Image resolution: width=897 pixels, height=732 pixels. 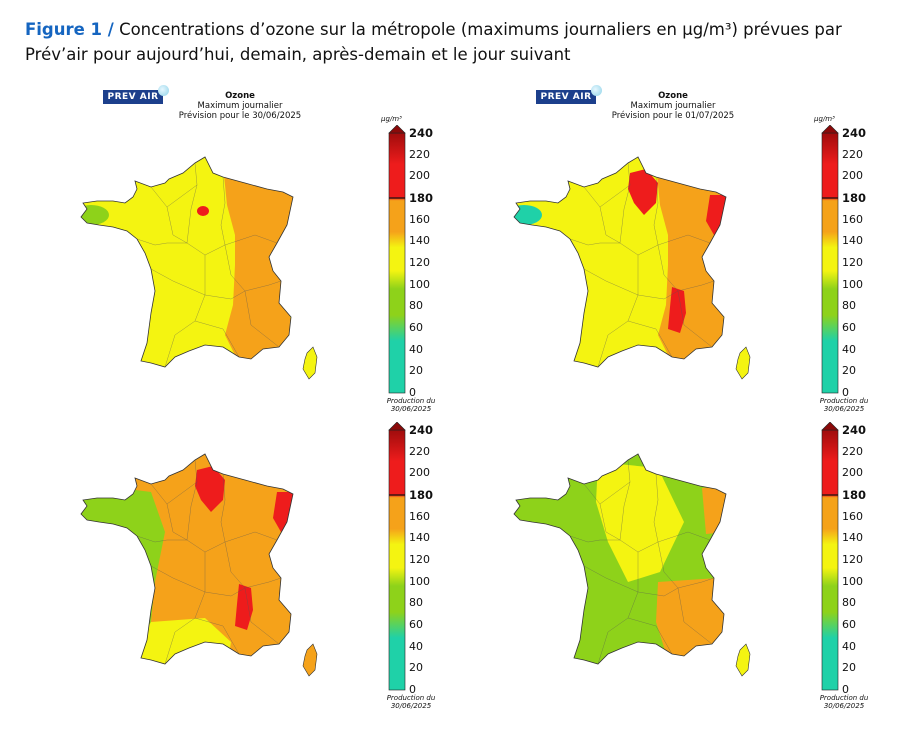 What do you see at coordinates (566, 97) in the screenshot?
I see `prevair-logo-text: PREV AIR` at bounding box center [566, 97].